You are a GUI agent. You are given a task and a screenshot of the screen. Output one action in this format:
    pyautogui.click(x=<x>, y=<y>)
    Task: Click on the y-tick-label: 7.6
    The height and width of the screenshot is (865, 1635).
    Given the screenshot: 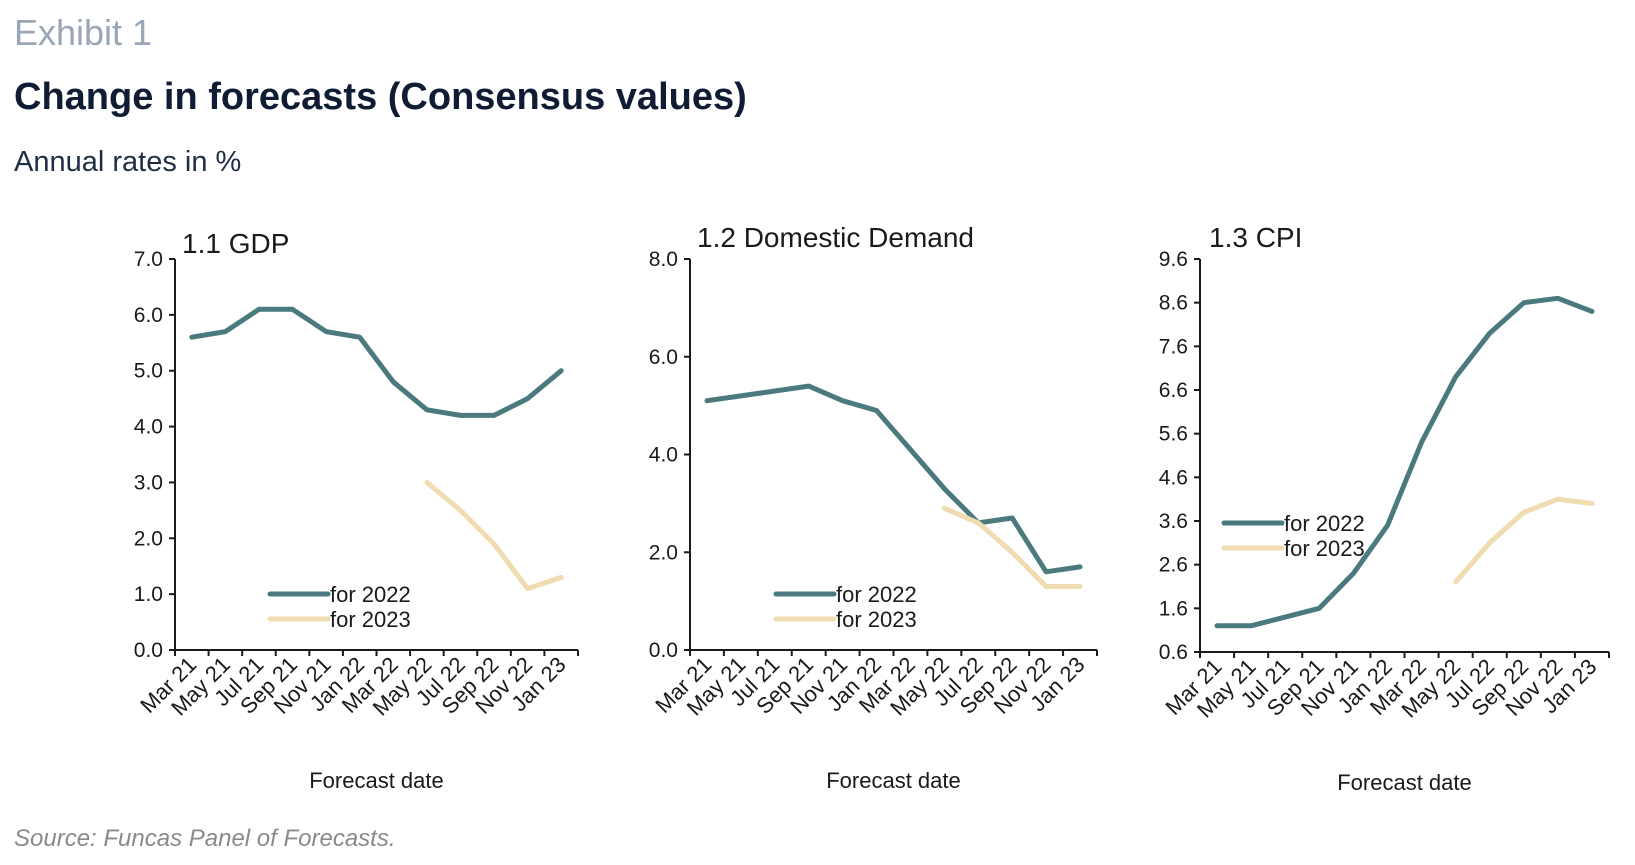 What is the action you would take?
    pyautogui.click(x=1173, y=346)
    